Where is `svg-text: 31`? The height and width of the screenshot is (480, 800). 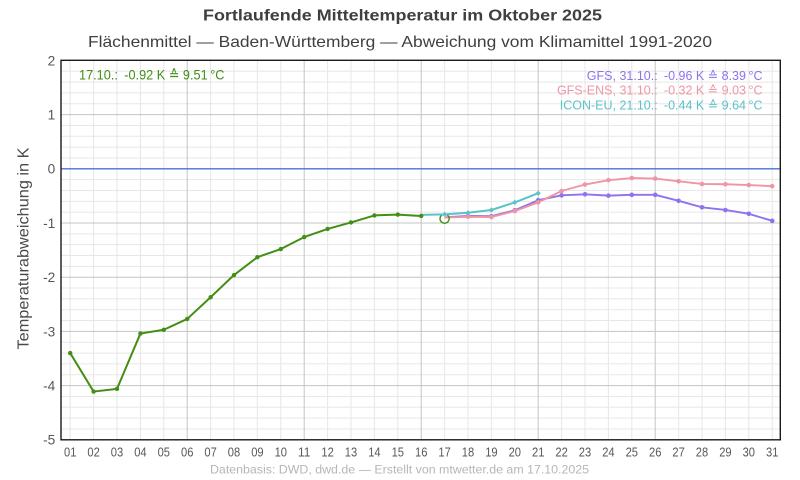 svg-text: 31 is located at coordinates (772, 451).